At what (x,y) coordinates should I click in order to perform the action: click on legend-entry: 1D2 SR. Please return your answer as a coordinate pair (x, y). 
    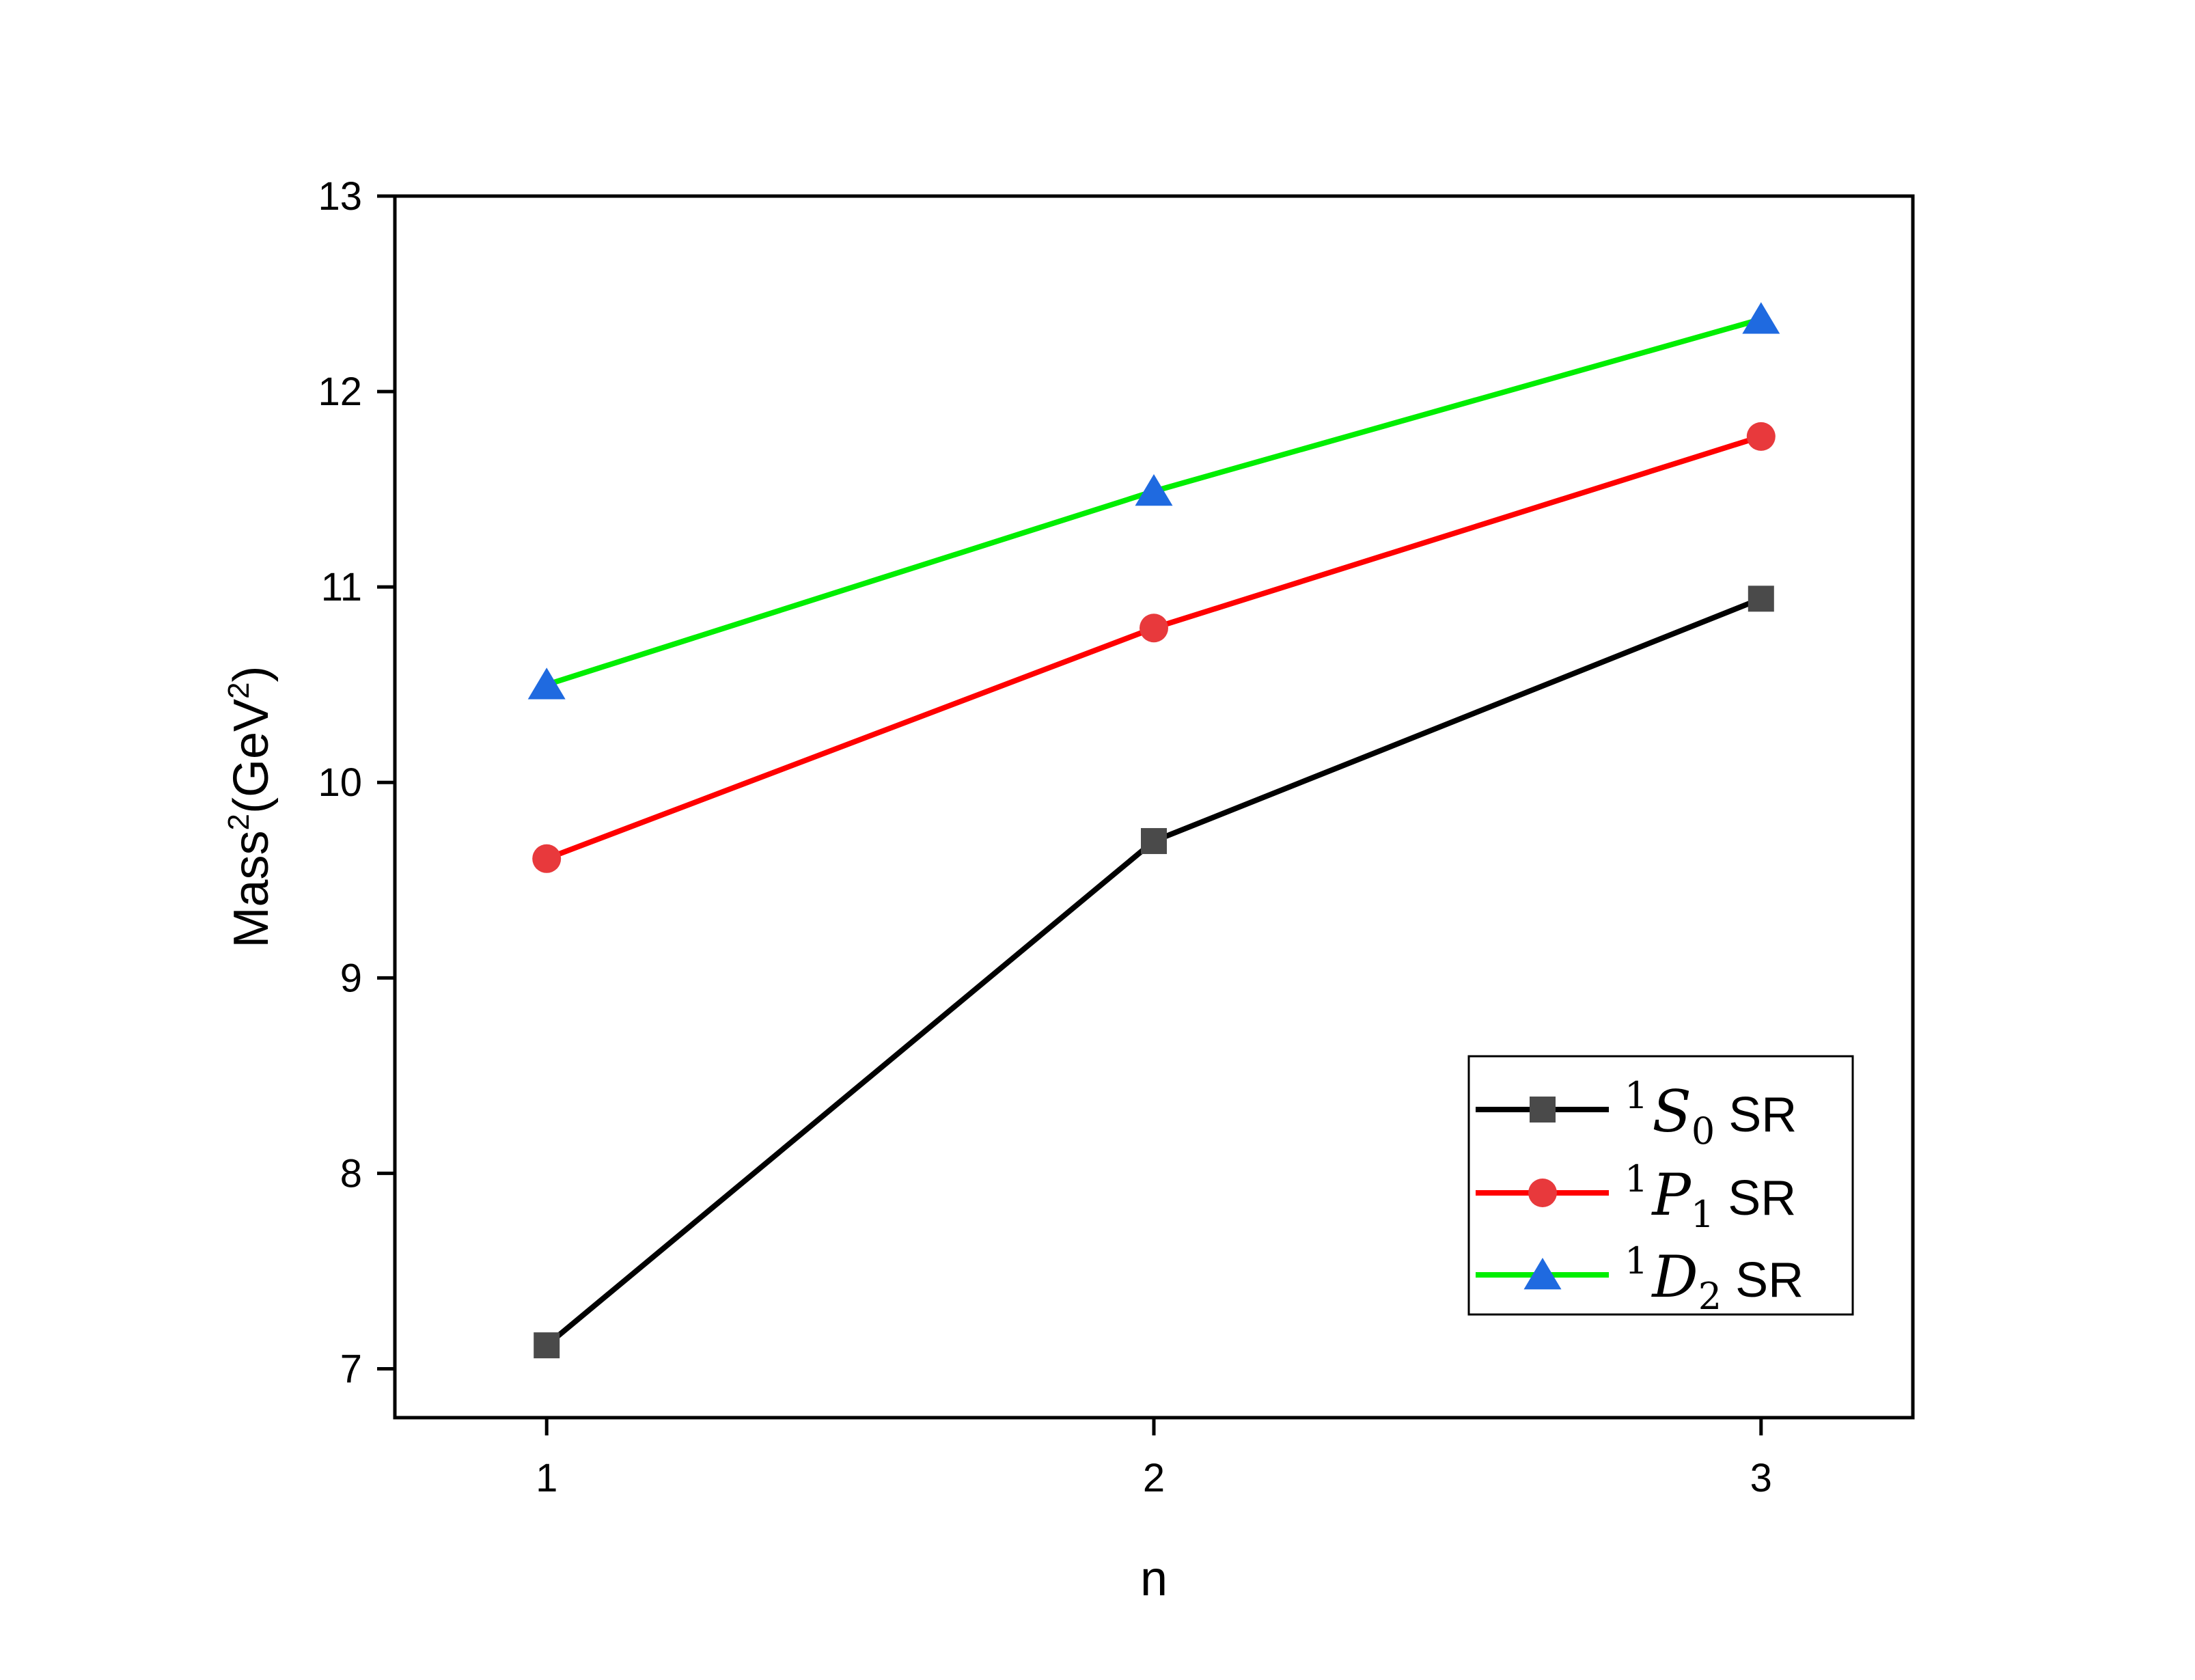
    Looking at the image, I should click on (1640, 1278).